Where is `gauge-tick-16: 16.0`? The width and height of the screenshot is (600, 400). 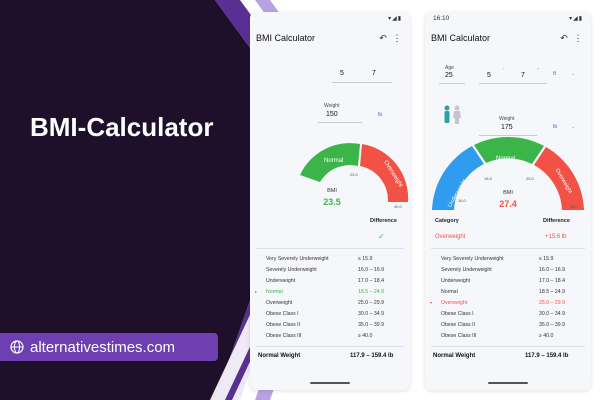 gauge-tick-16: 16.0 is located at coordinates (462, 200).